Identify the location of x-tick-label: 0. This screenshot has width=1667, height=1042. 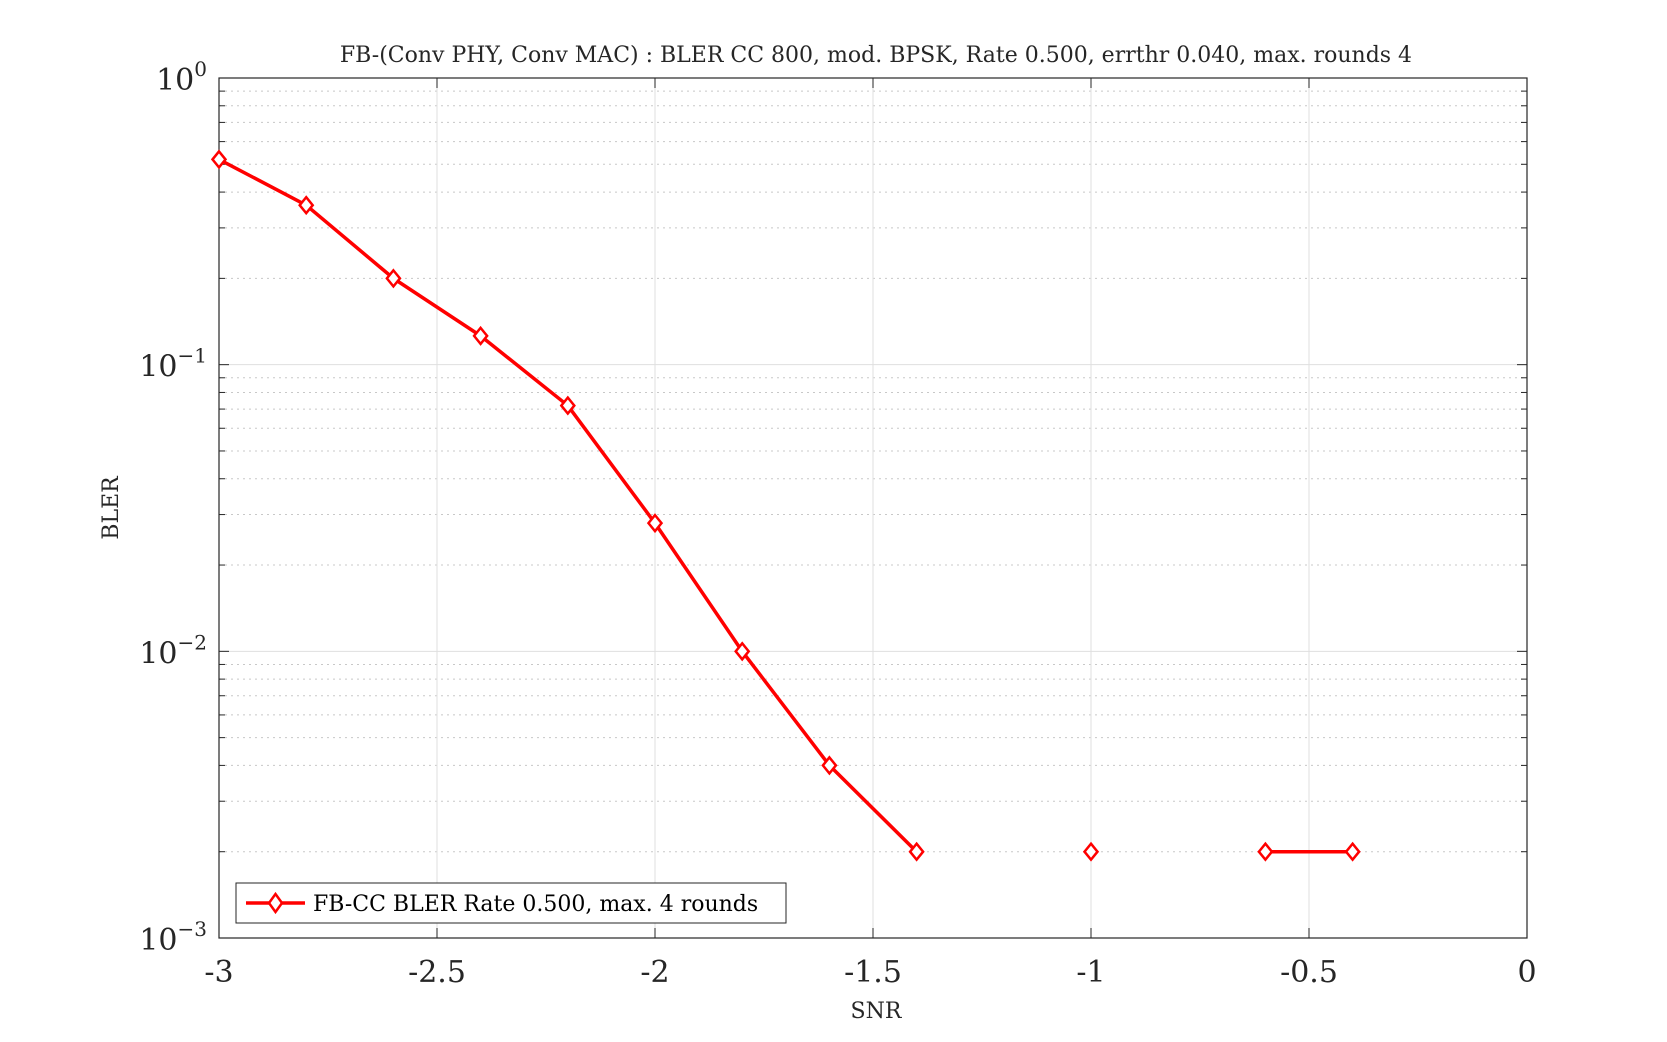
(1526, 972).